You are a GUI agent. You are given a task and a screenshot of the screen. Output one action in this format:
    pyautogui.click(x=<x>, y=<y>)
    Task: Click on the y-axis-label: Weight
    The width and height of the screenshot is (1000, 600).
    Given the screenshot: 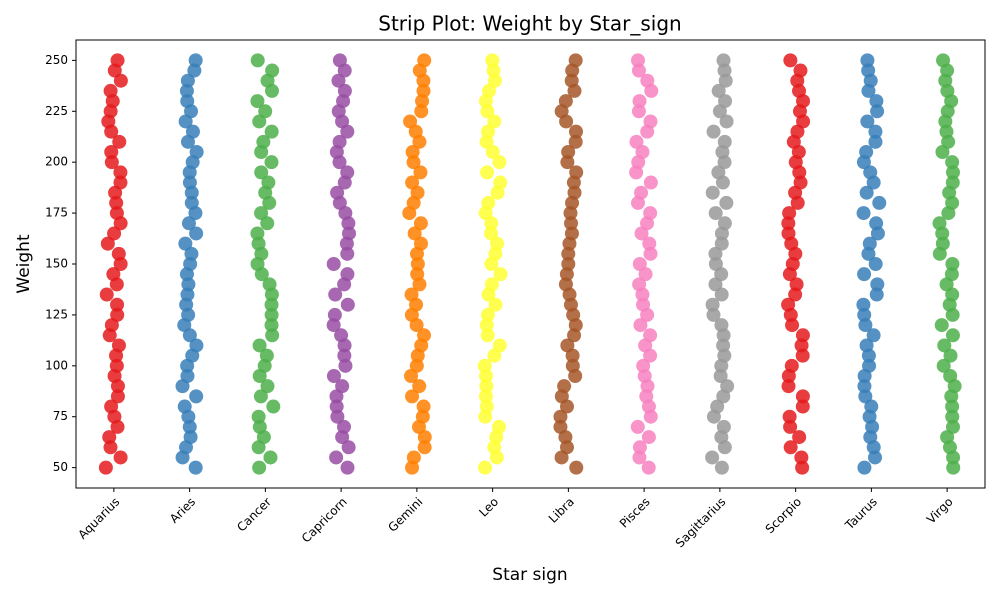 What is the action you would take?
    pyautogui.click(x=24, y=264)
    